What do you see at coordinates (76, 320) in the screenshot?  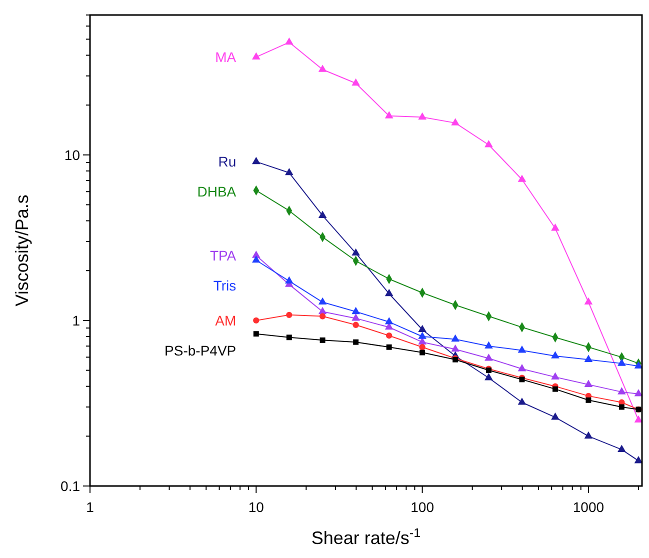 I see `y-tick-label: 1` at bounding box center [76, 320].